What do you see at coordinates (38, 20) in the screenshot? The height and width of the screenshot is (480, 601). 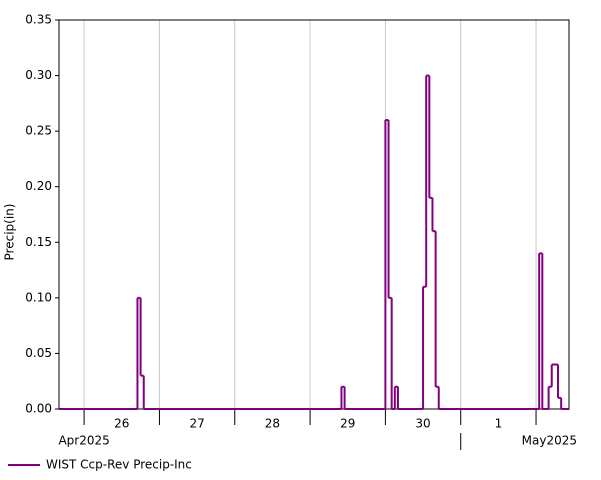 I see `y-tick-label: 0.35` at bounding box center [38, 20].